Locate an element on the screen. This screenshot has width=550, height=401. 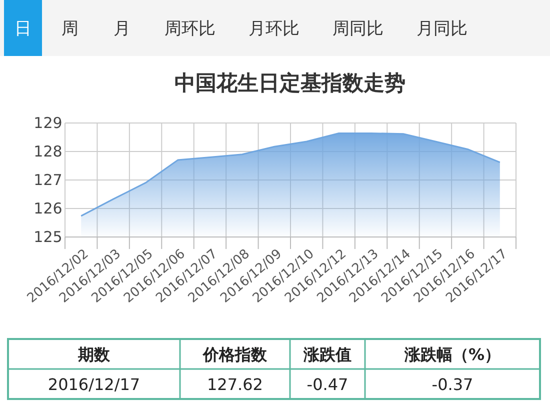
y-tick-label: 125 is located at coordinates (48, 237).